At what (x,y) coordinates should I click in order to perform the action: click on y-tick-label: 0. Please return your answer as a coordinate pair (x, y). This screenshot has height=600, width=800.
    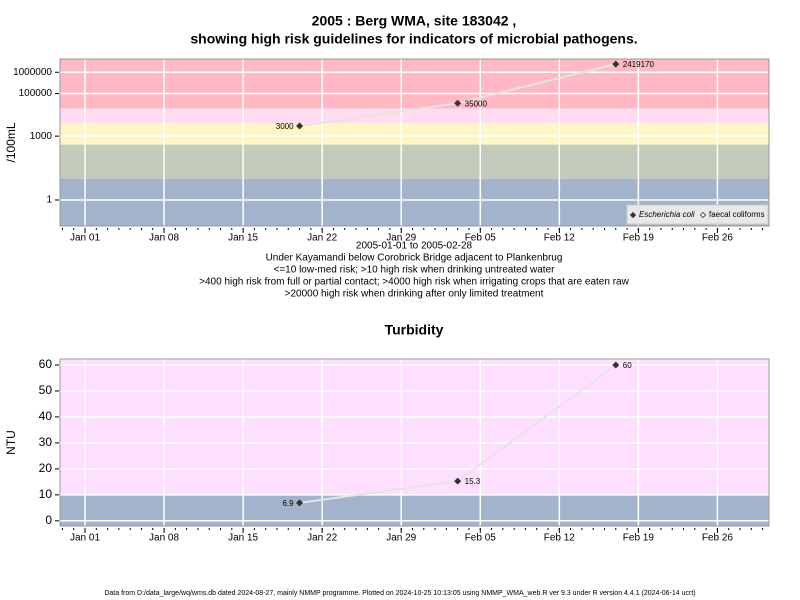
    Looking at the image, I should click on (48, 520).